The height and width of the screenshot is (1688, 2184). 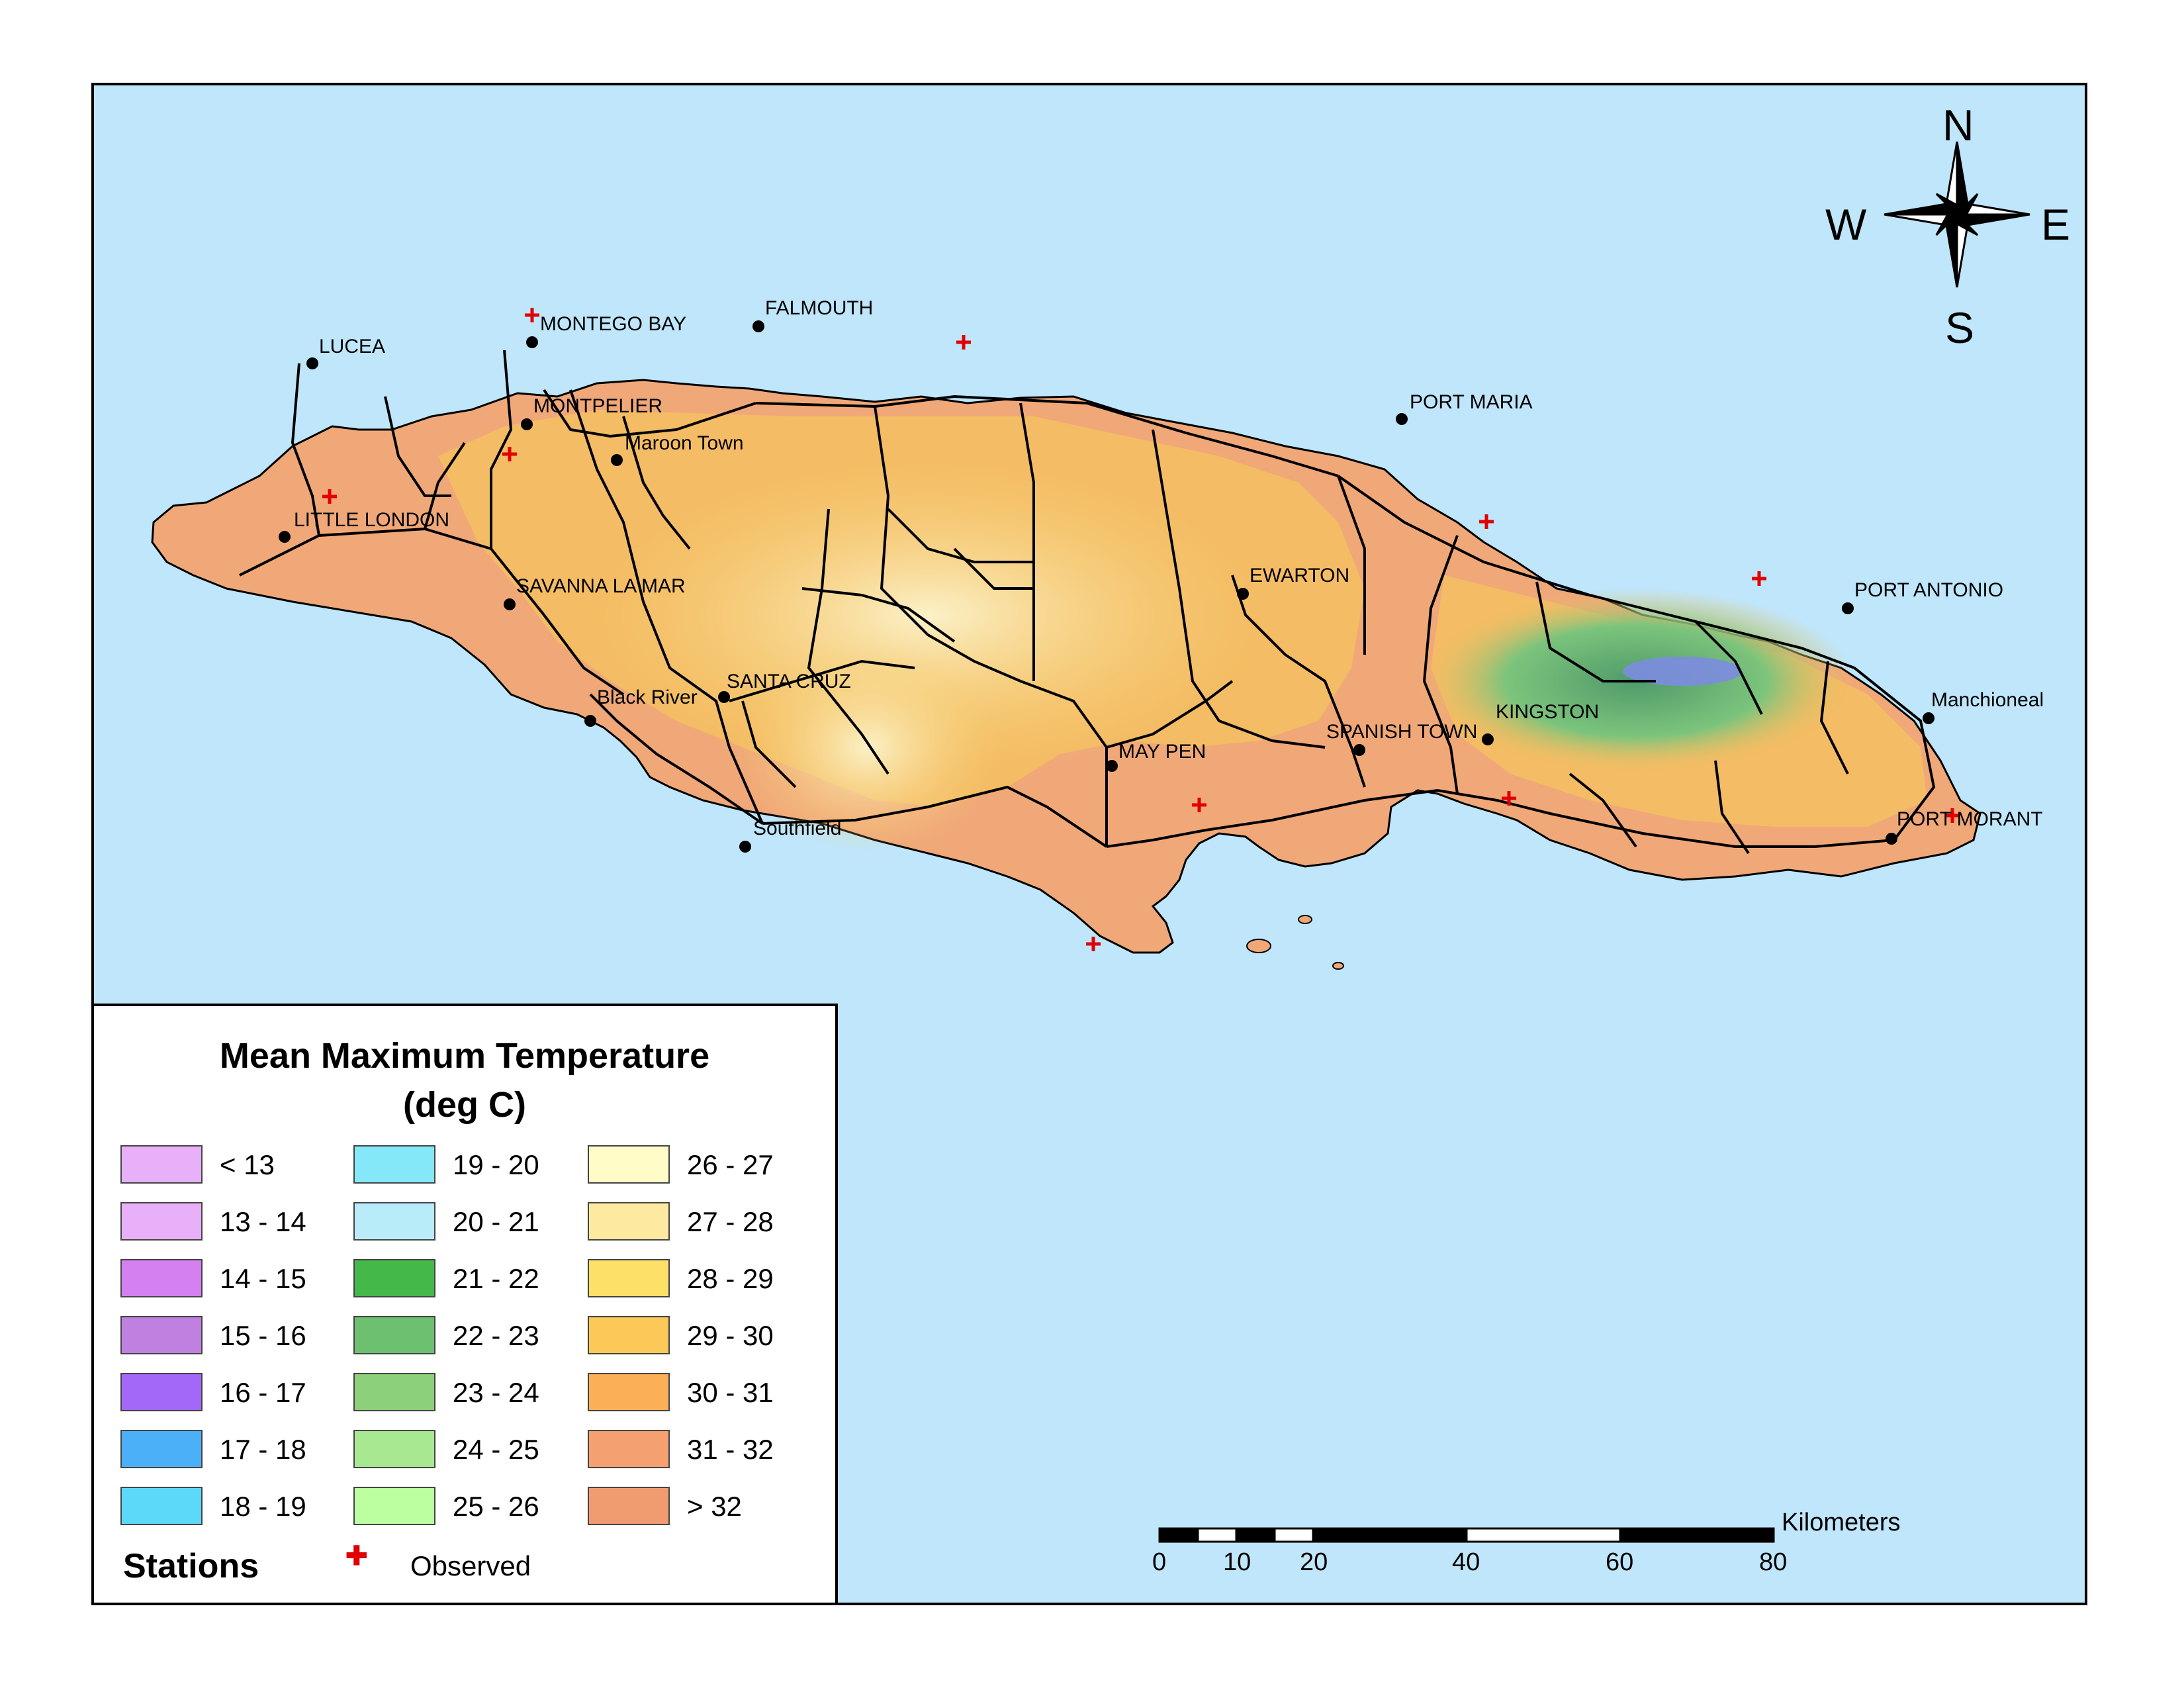 I want to click on town-dot-black-river, so click(x=590, y=721).